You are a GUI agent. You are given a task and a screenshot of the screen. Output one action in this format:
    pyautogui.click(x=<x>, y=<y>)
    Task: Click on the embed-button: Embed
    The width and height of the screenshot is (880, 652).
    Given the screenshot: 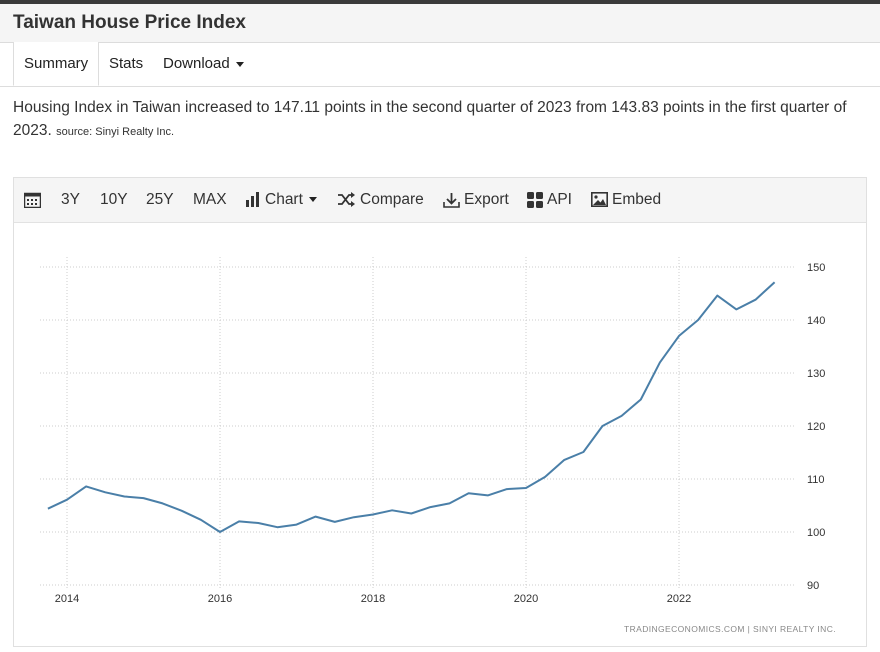 What is the action you would take?
    pyautogui.click(x=626, y=200)
    